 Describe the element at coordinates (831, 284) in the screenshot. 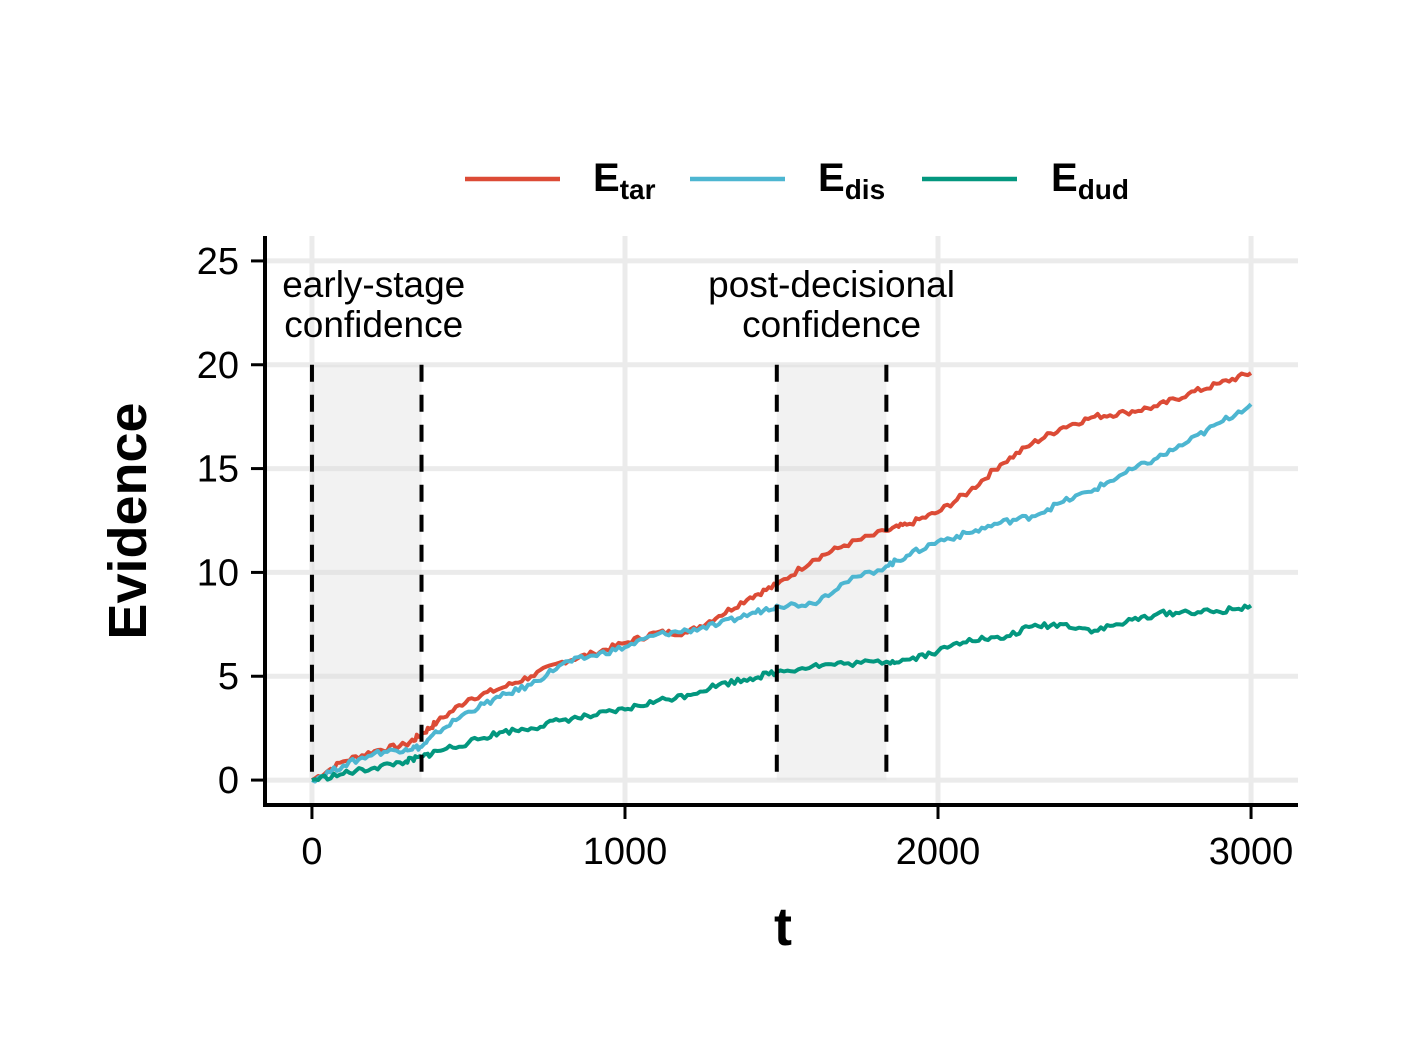

I see `annotation-1-line-0: post-decisional` at that location.